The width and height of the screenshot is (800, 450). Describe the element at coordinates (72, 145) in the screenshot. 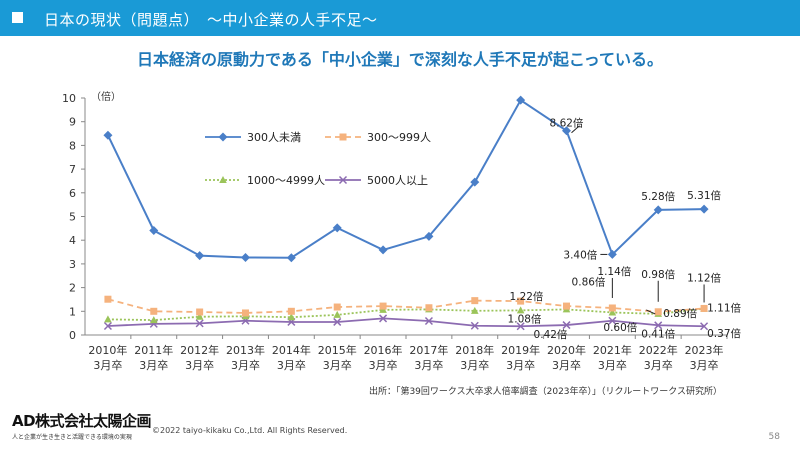

I see `y-tick-label: 8` at that location.